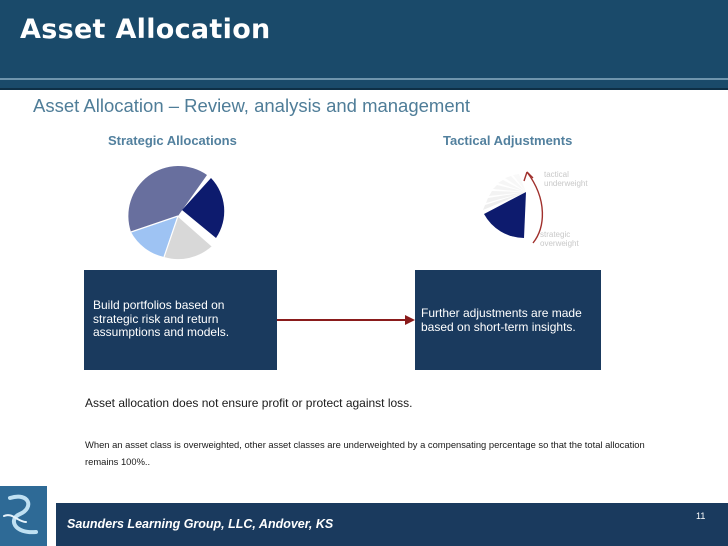  Describe the element at coordinates (566, 179) in the screenshot. I see `tactical-underweight-label: tactical underweight` at that location.